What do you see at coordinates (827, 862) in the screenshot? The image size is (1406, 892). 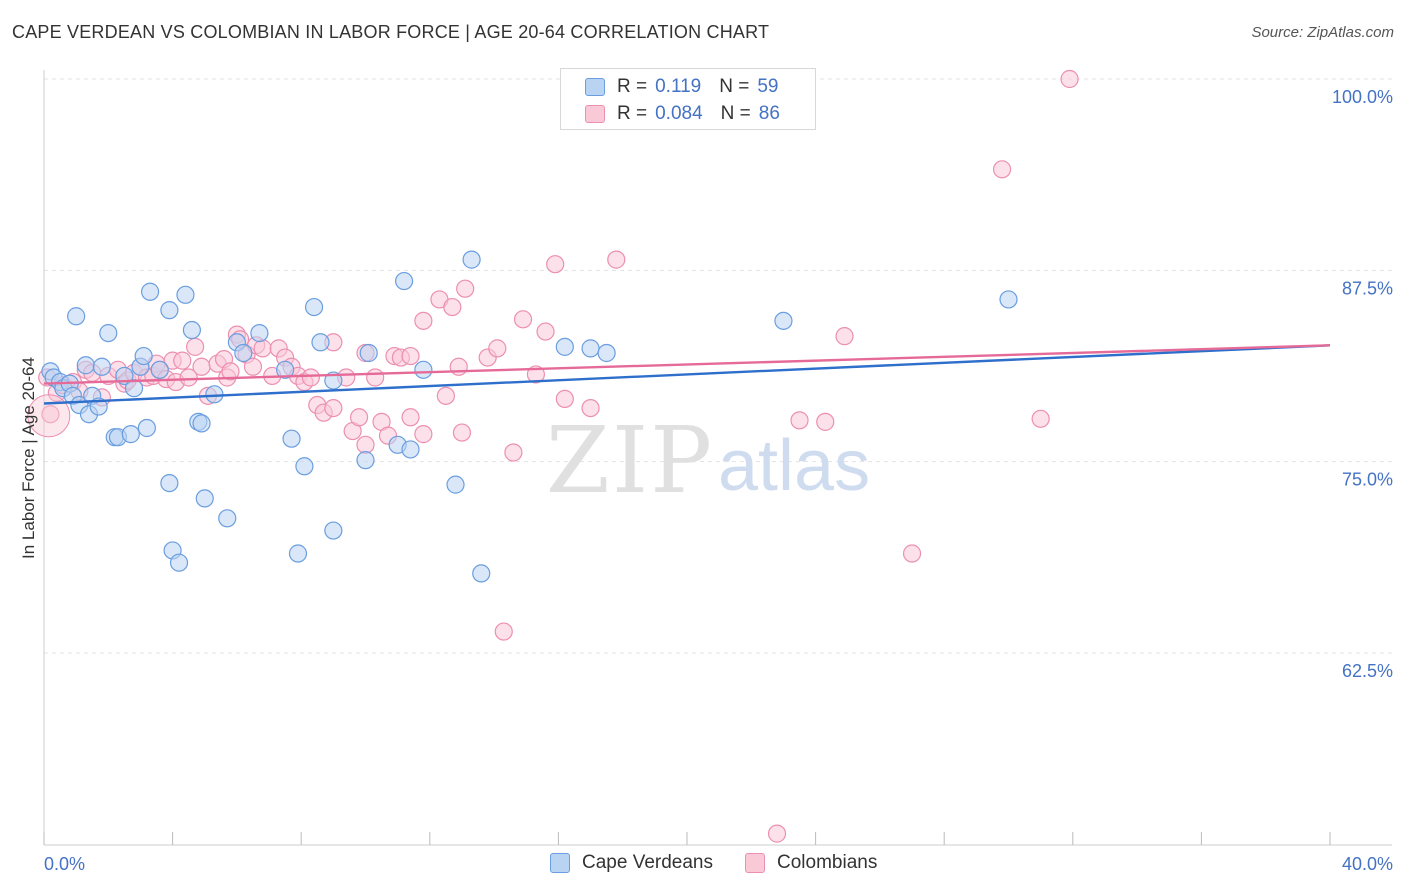 I see `legend-label-colombians: Colombians` at bounding box center [827, 862].